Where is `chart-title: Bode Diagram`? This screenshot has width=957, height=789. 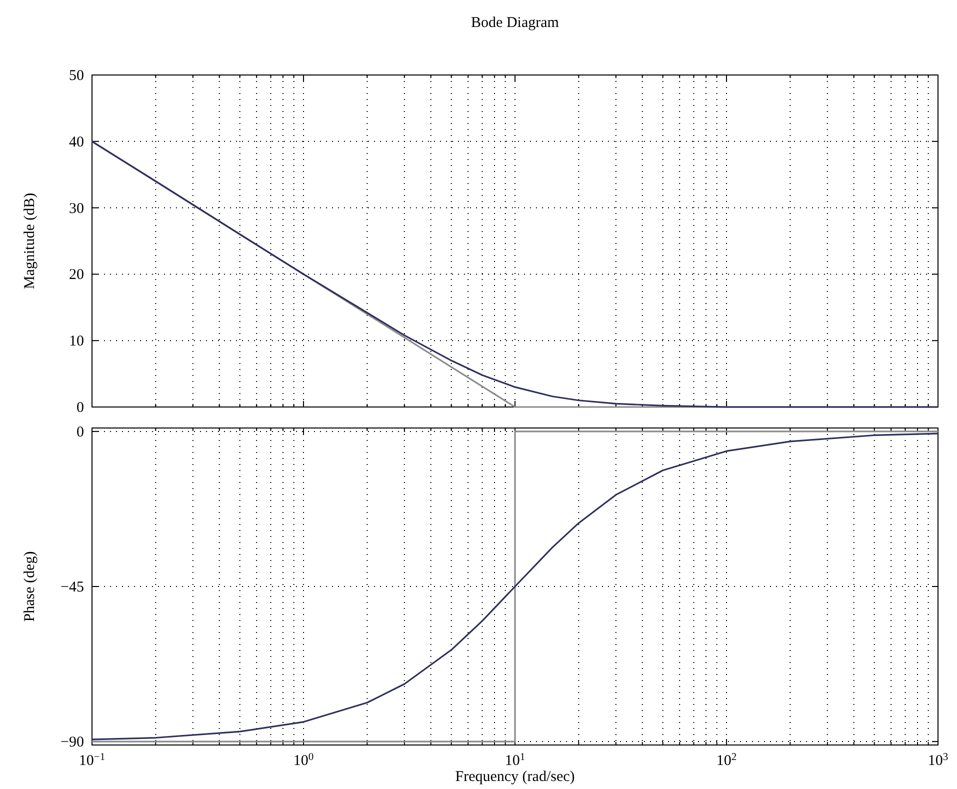
chart-title: Bode Diagram is located at coordinates (515, 23).